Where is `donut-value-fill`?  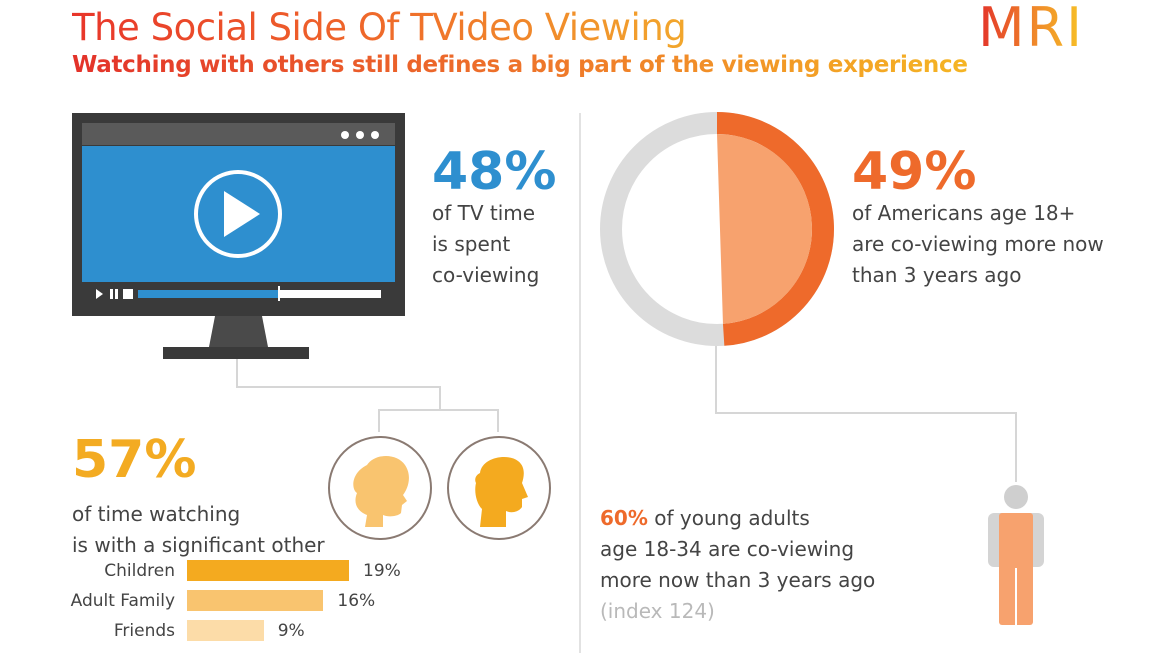 donut-value-fill is located at coordinates (765, 229).